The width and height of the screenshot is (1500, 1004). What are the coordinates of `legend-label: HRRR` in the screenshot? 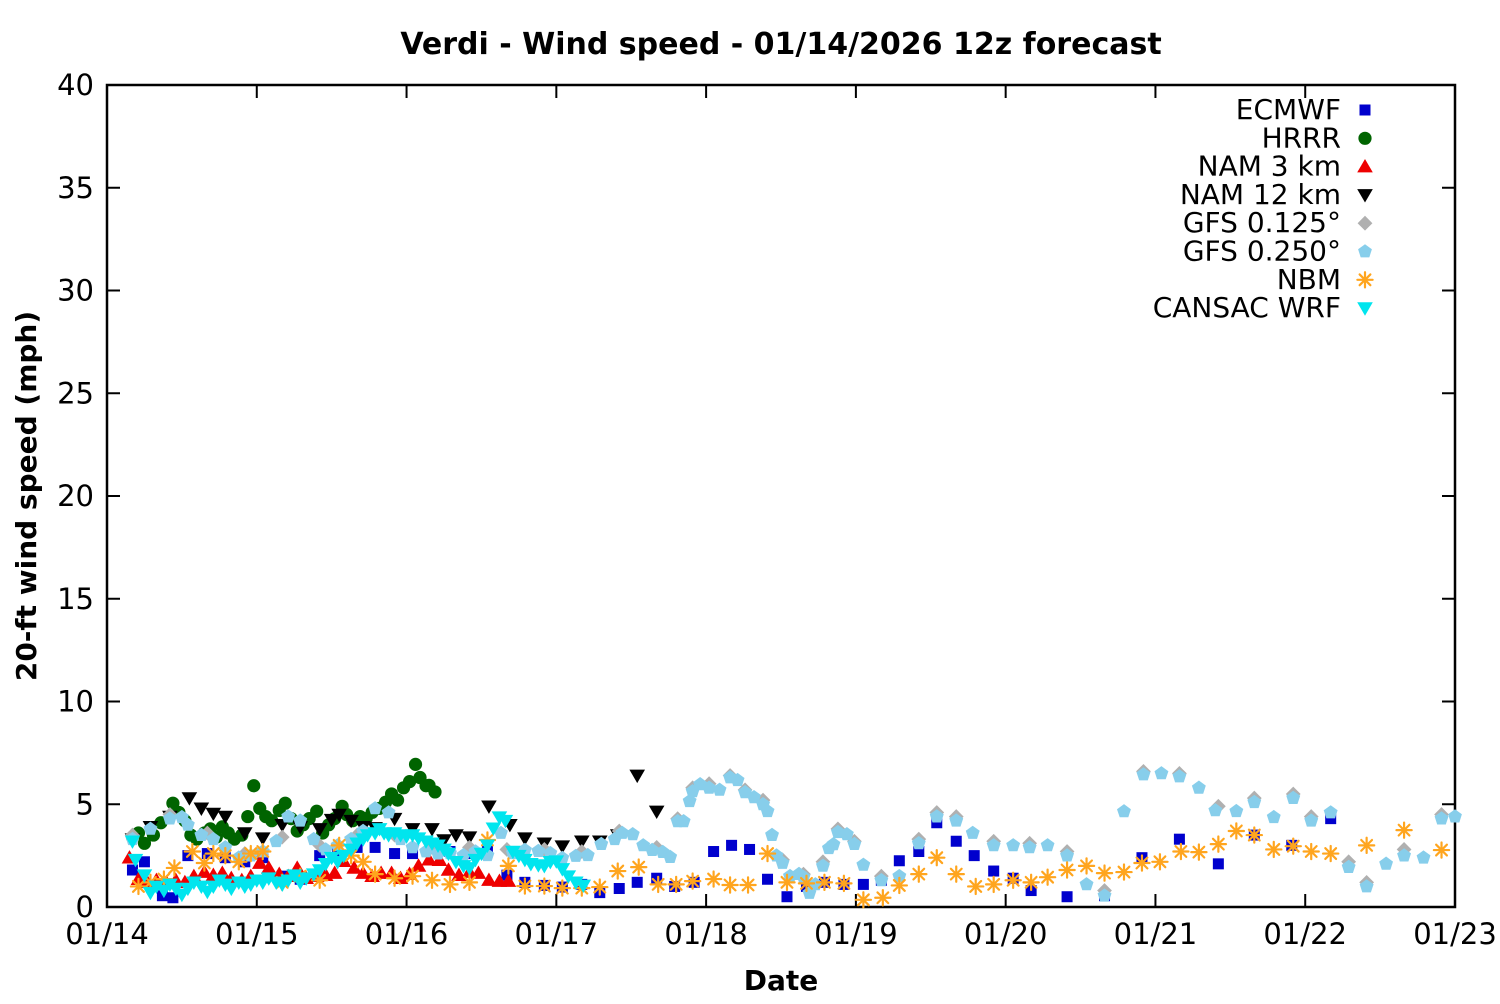 It's located at (1301, 137).